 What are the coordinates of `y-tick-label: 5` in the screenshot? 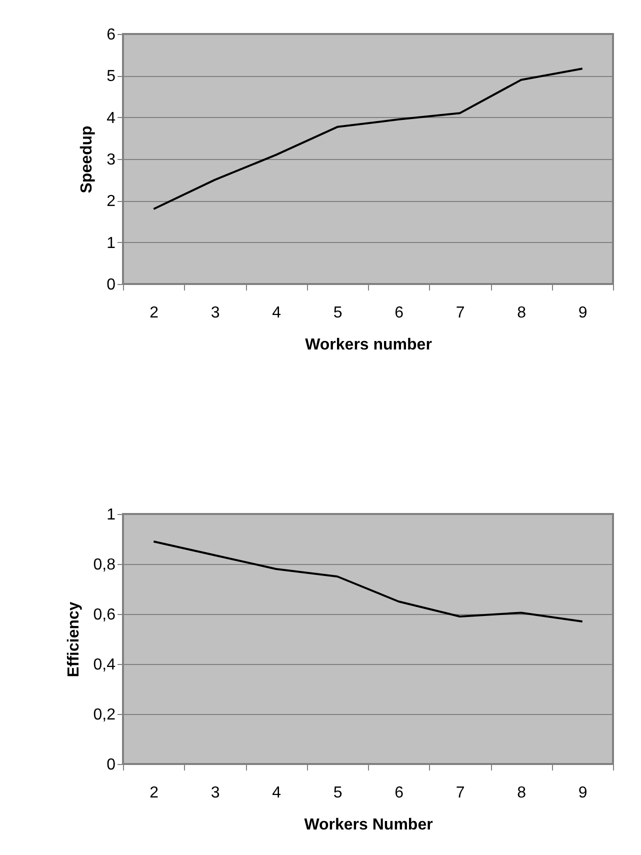 It's located at (111, 77).